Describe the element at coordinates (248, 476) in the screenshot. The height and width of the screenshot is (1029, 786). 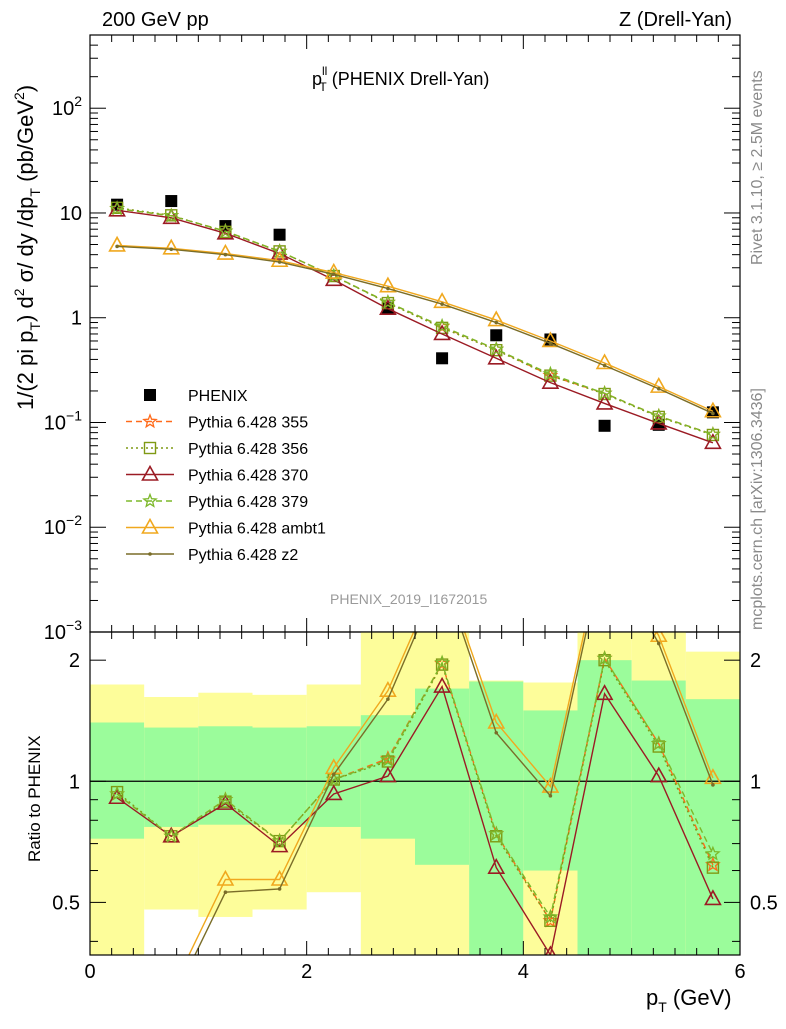
I see `legend-label: Pythia 6.428 370` at that location.